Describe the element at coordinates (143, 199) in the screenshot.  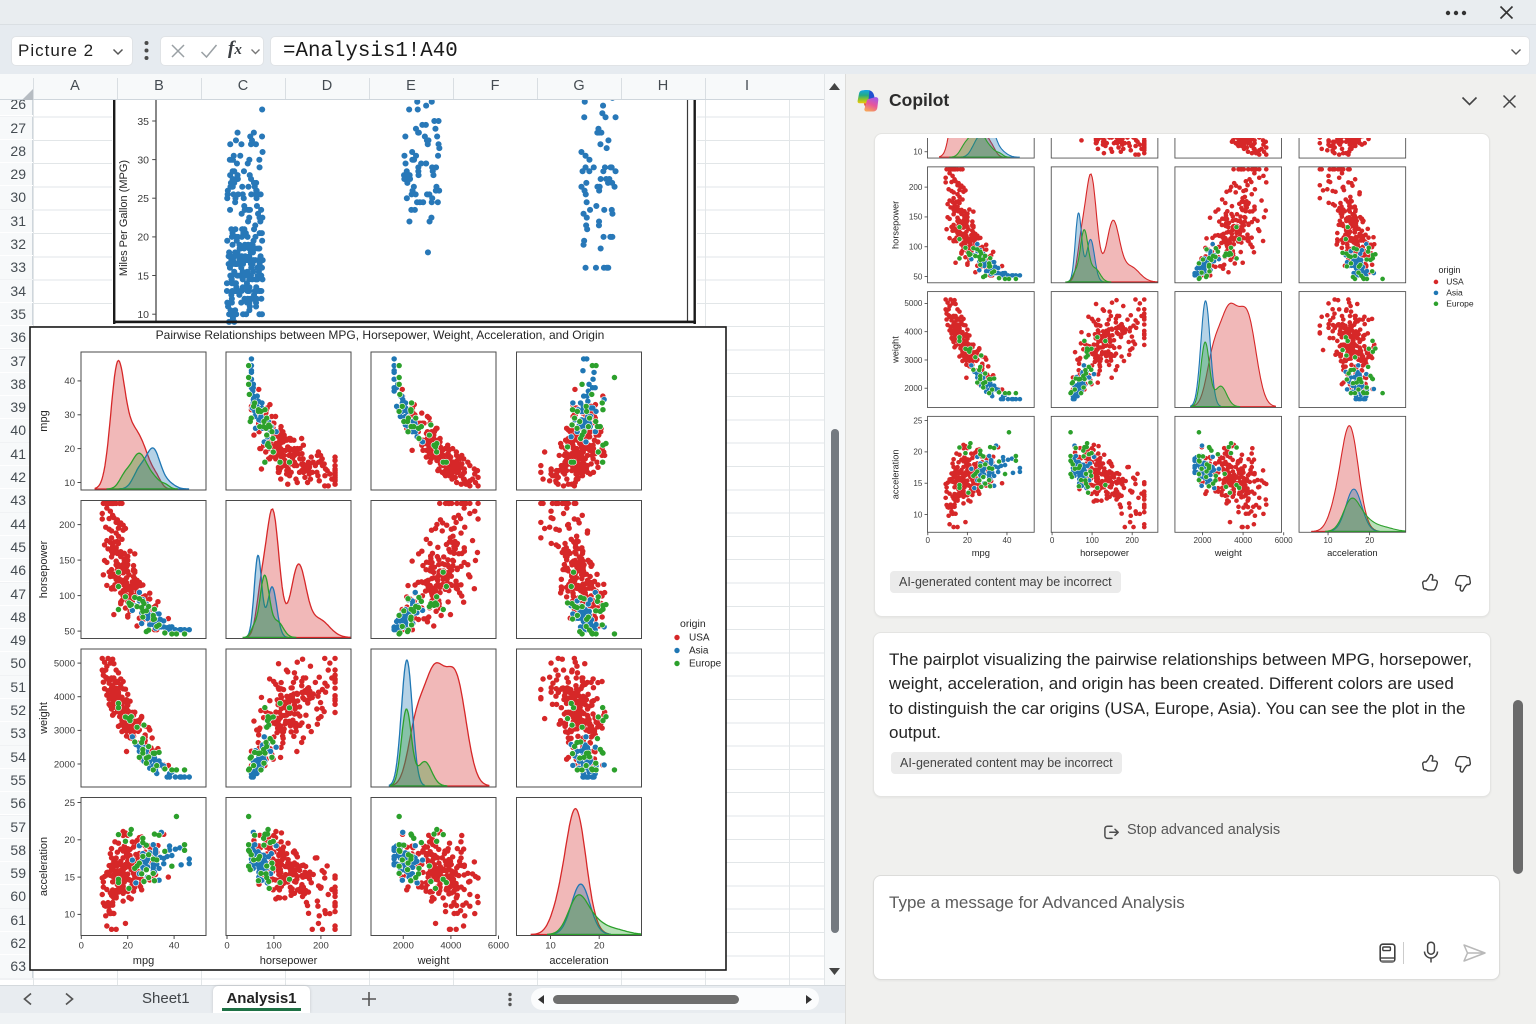
I see `svg-text: 25` at that location.